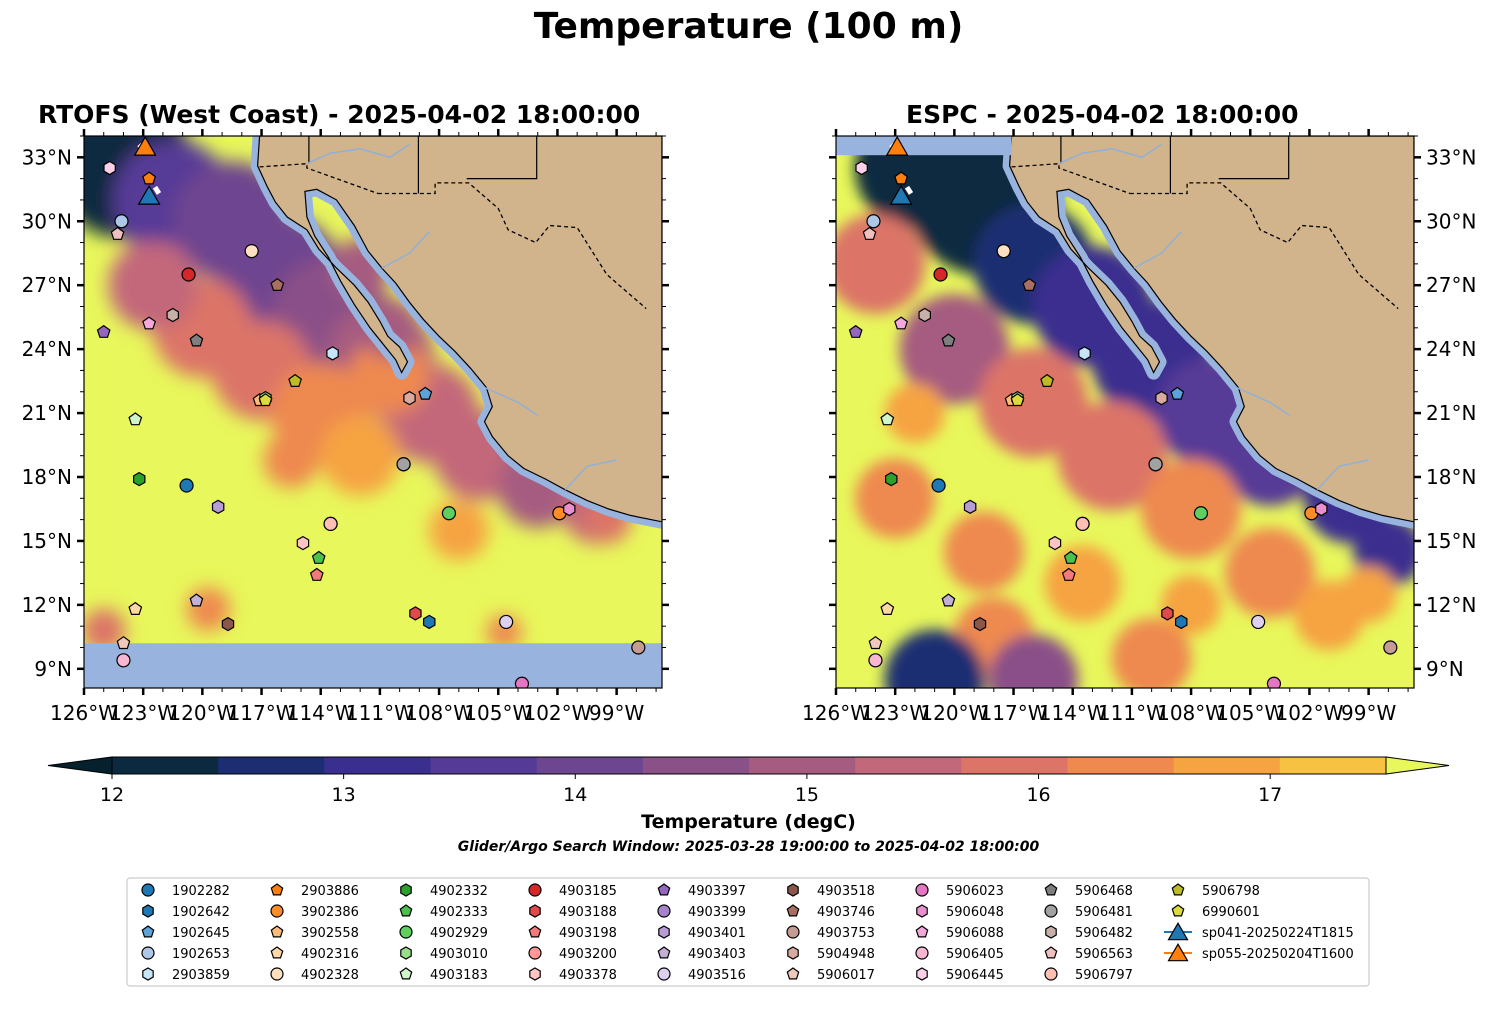 The image size is (1497, 1014). I want to click on y-tick-label: 24°N, so click(1451, 349).